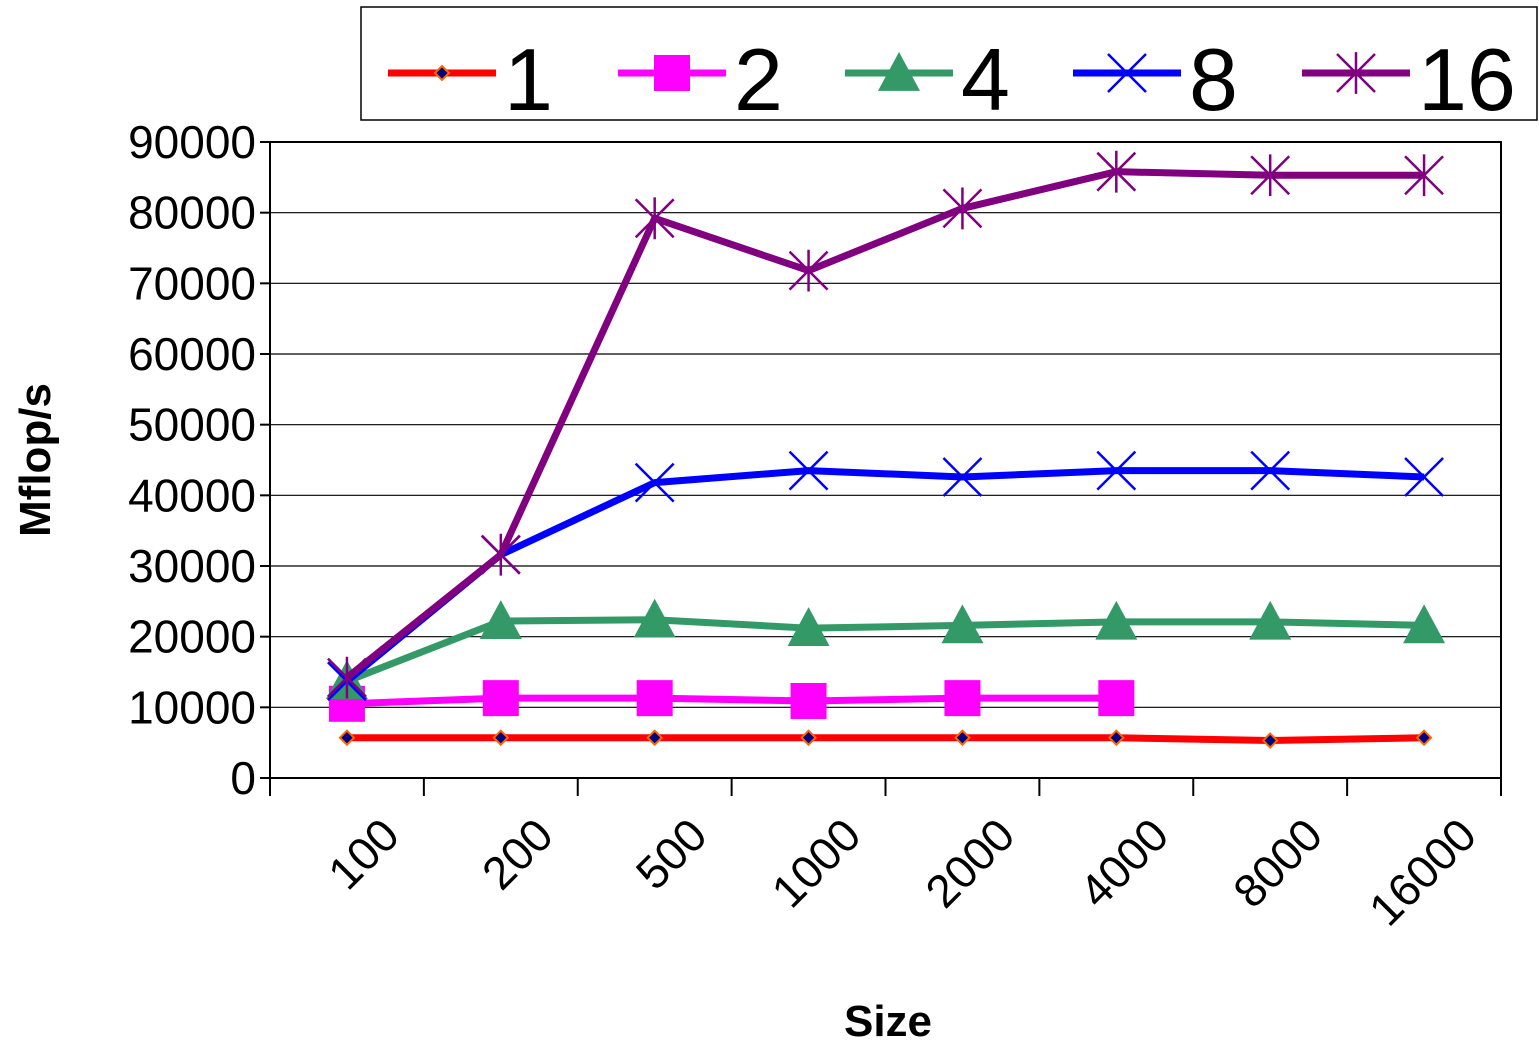 This screenshot has width=1539, height=1043. Describe the element at coordinates (192, 142) in the screenshot. I see `y-tick-label: 90000` at that location.